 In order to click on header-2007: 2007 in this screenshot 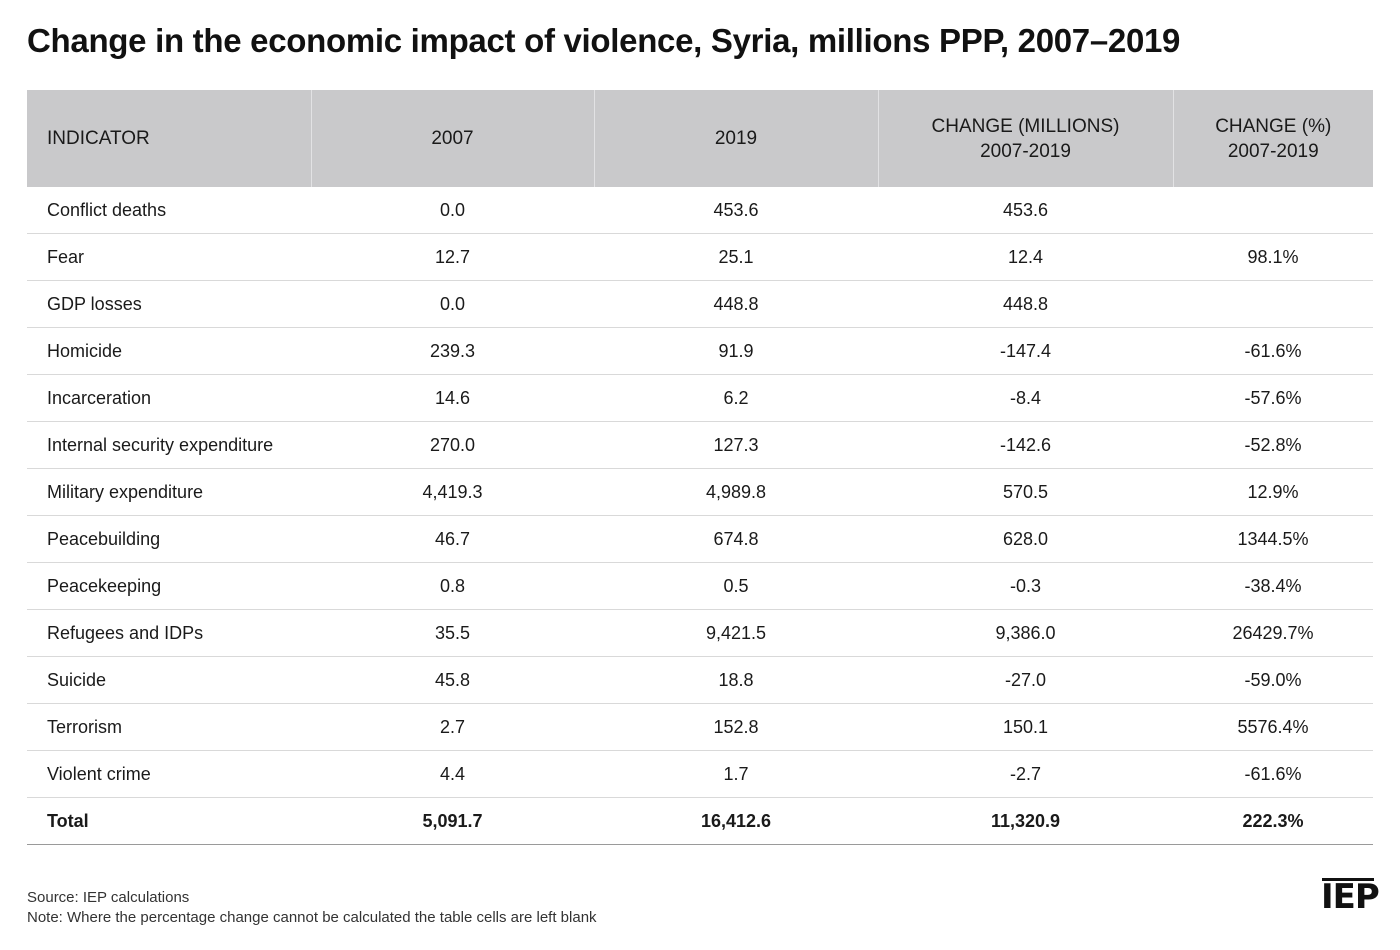, I will do `click(452, 138)`.